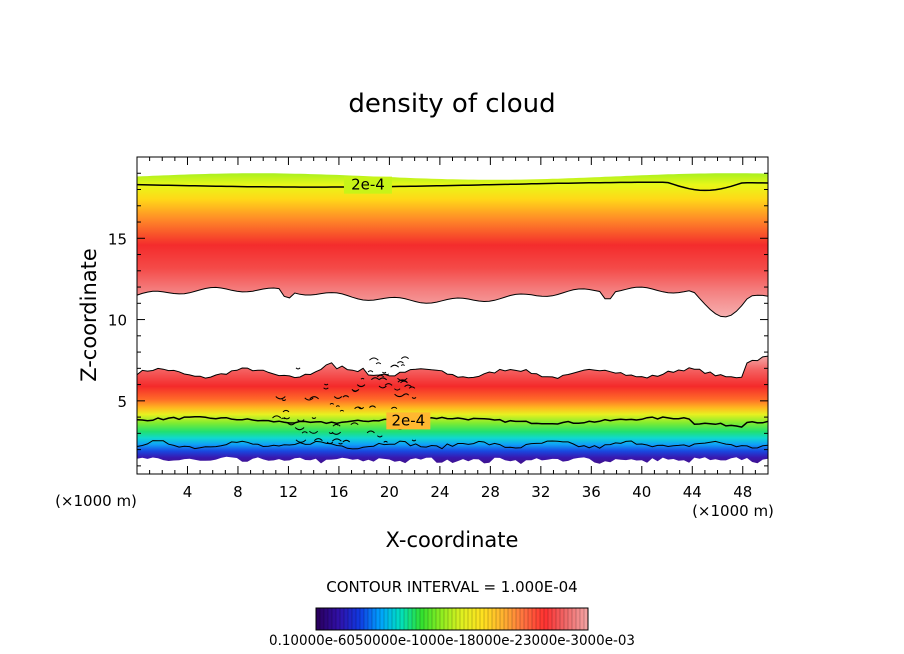 This screenshot has width=904, height=654. What do you see at coordinates (96, 501) in the screenshot?
I see `x-unit-label-left: (×1000 m)` at bounding box center [96, 501].